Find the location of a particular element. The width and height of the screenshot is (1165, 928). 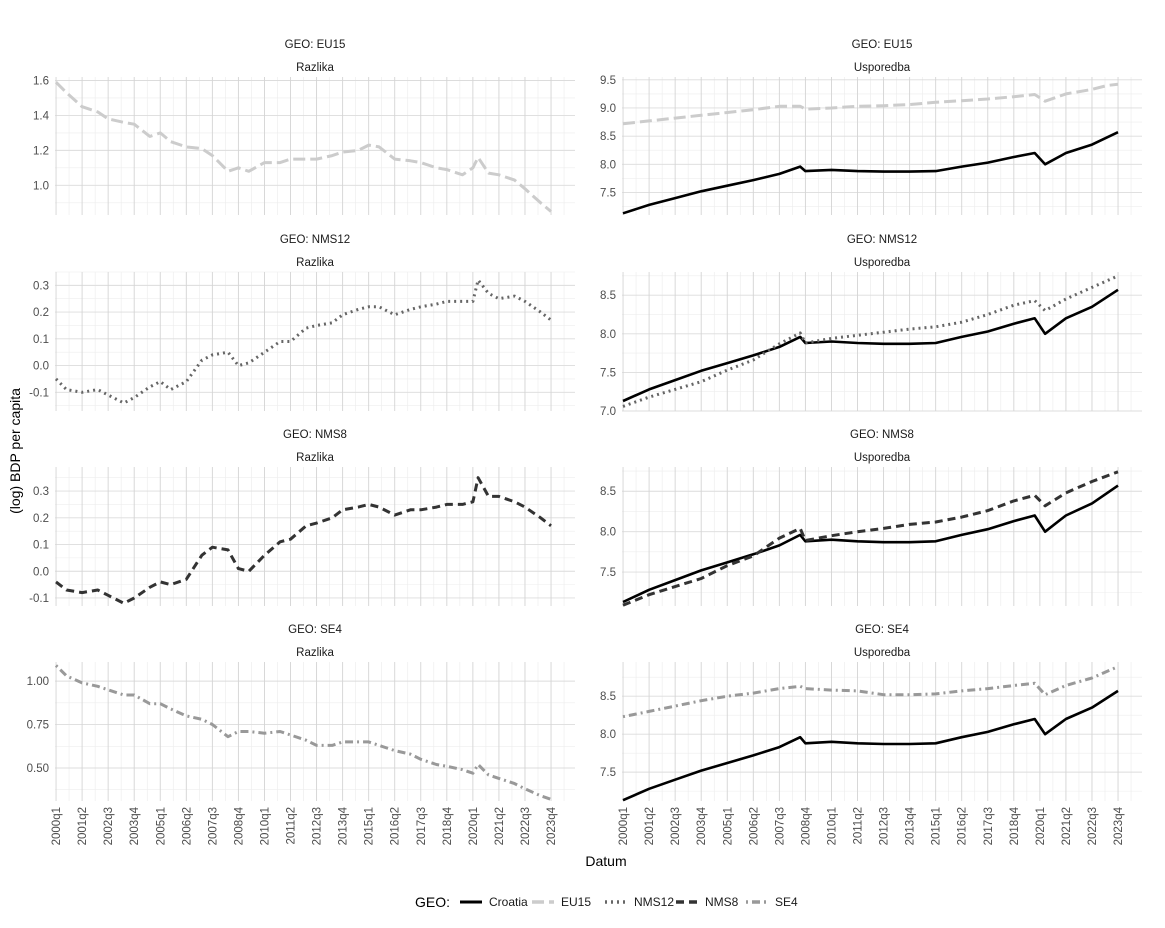

y-tick-label: 0.0 is located at coordinates (41, 572).